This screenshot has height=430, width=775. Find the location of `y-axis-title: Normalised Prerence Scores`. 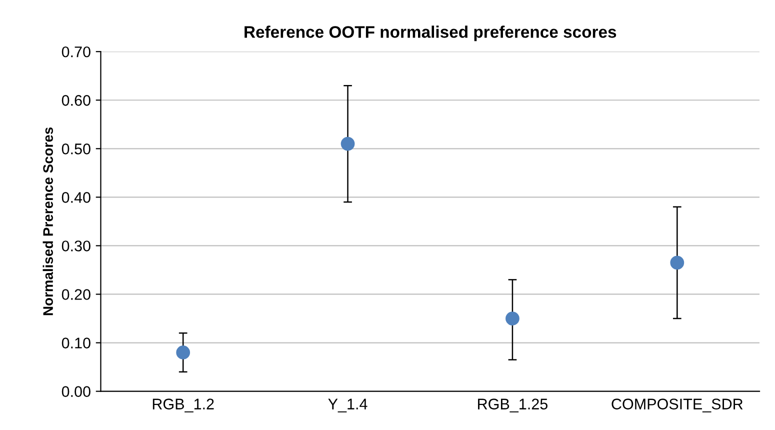

y-axis-title: Normalised Prerence Scores is located at coordinates (47, 221).